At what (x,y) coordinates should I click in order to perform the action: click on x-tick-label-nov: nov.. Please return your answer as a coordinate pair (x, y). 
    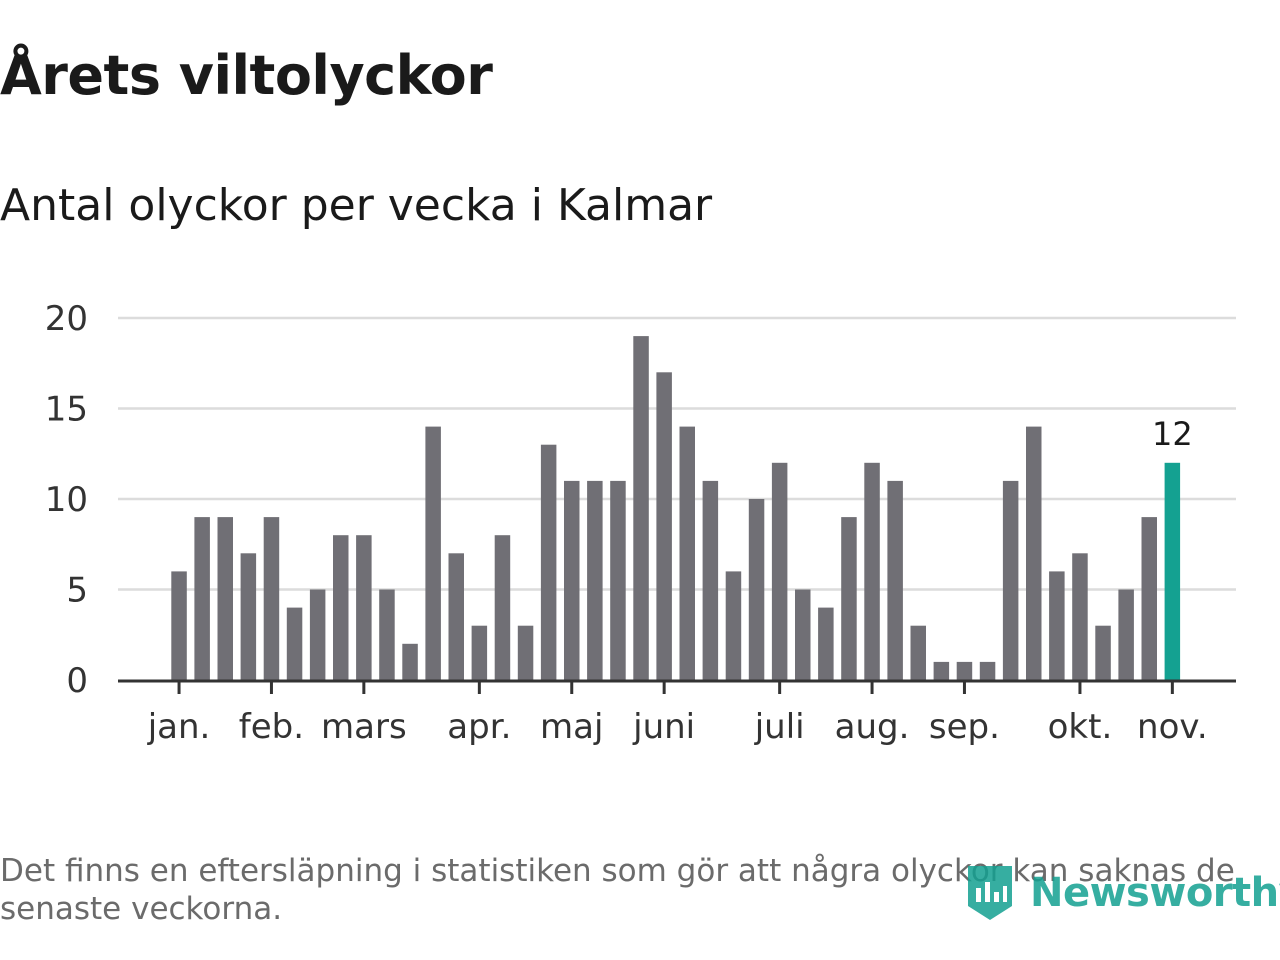
    Looking at the image, I should click on (1172, 727).